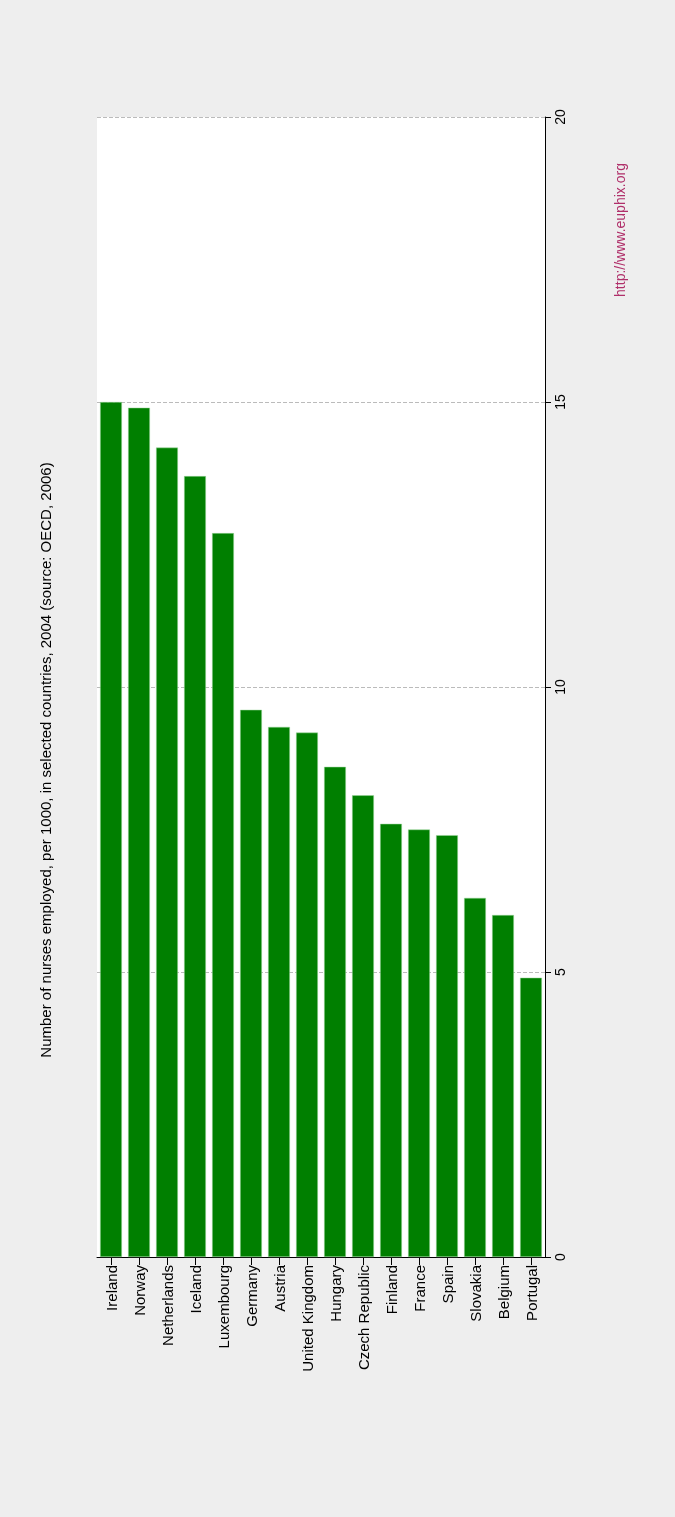 This screenshot has width=675, height=1517. Describe the element at coordinates (560, 971) in the screenshot. I see `y-tick-label: 5` at that location.